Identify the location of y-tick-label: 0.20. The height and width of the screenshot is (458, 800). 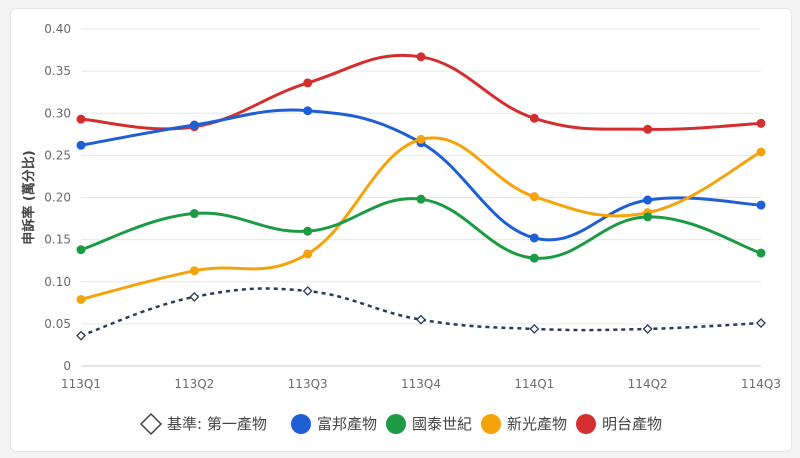
(57, 198).